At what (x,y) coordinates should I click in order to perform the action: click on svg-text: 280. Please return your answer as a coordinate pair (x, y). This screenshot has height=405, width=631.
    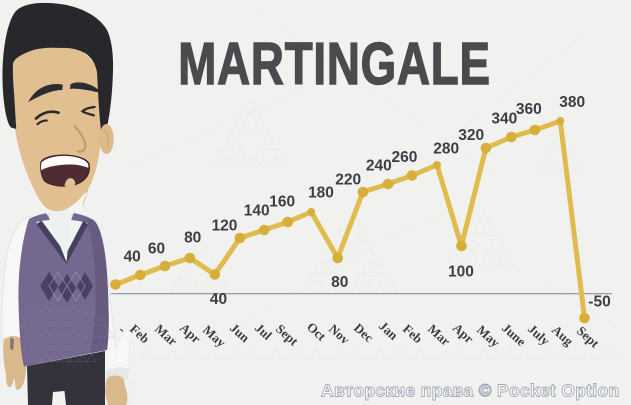
    Looking at the image, I should click on (446, 149).